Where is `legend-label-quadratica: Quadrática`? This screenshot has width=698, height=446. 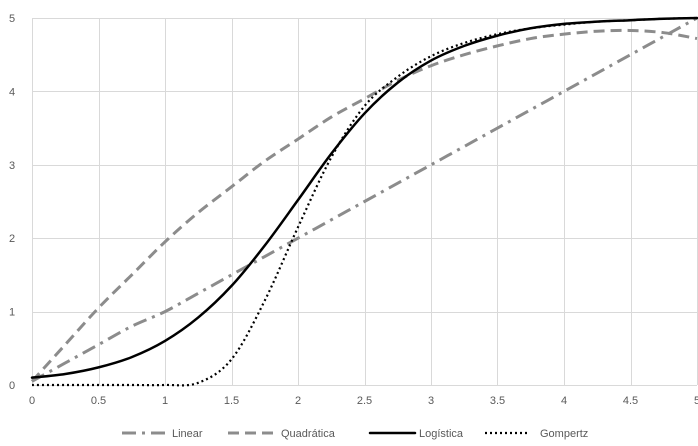
legend-label-quadratica: Quadrática is located at coordinates (308, 434).